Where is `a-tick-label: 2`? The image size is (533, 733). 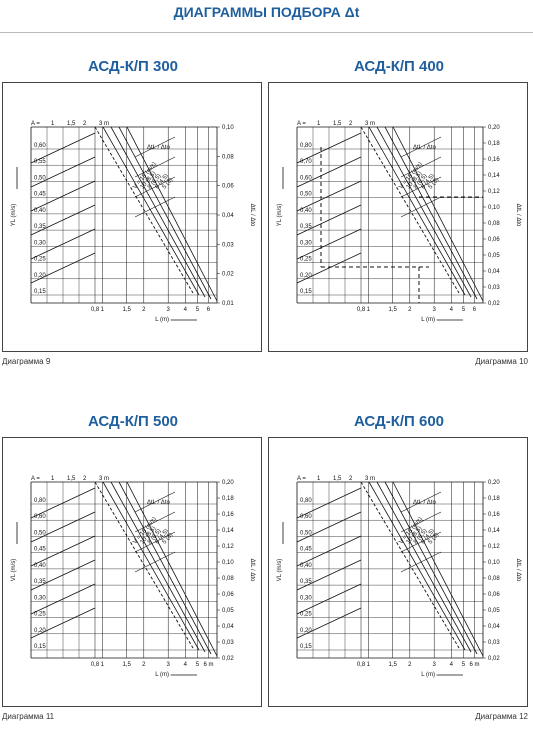
a-tick-label: 2 is located at coordinates (85, 479).